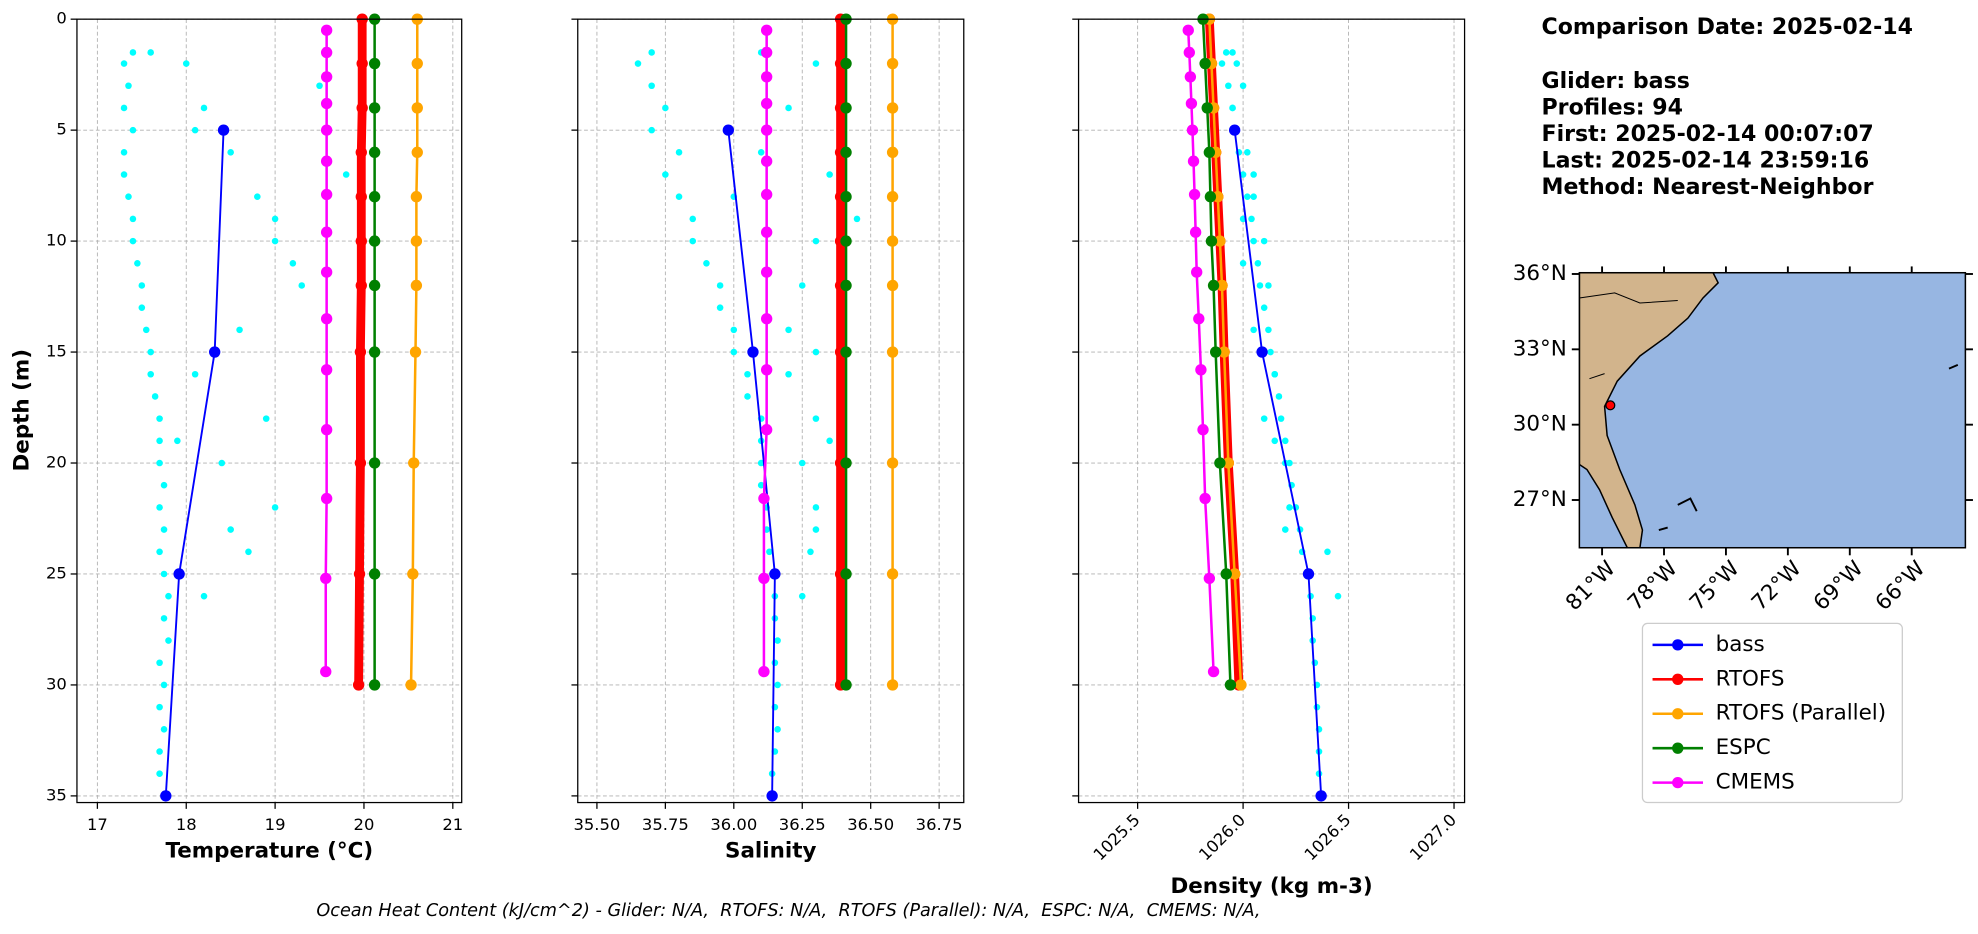  What do you see at coordinates (1117, 837) in the screenshot?
I see `x-tick-label: 1025.5` at bounding box center [1117, 837].